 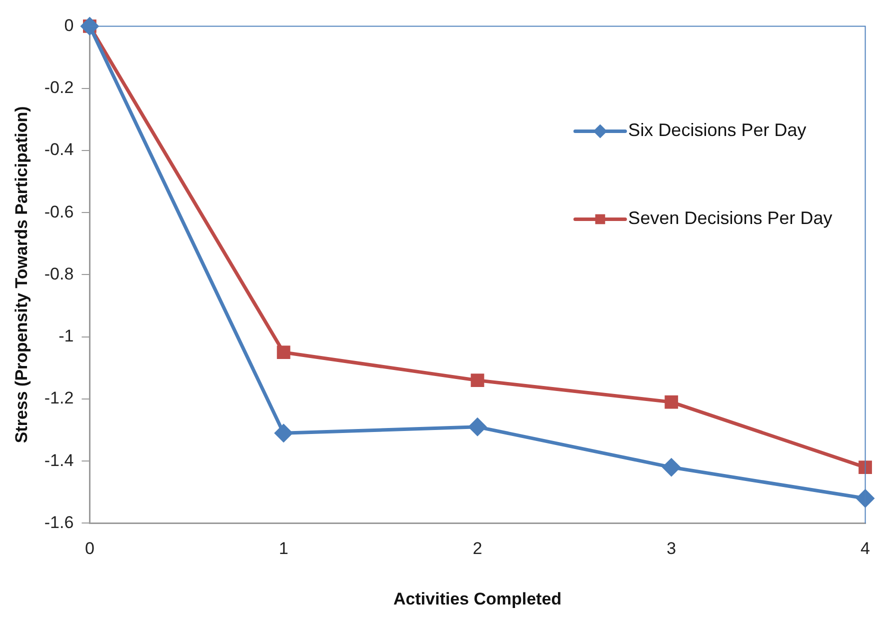 I want to click on y-tick-label: 0, so click(x=69, y=25).